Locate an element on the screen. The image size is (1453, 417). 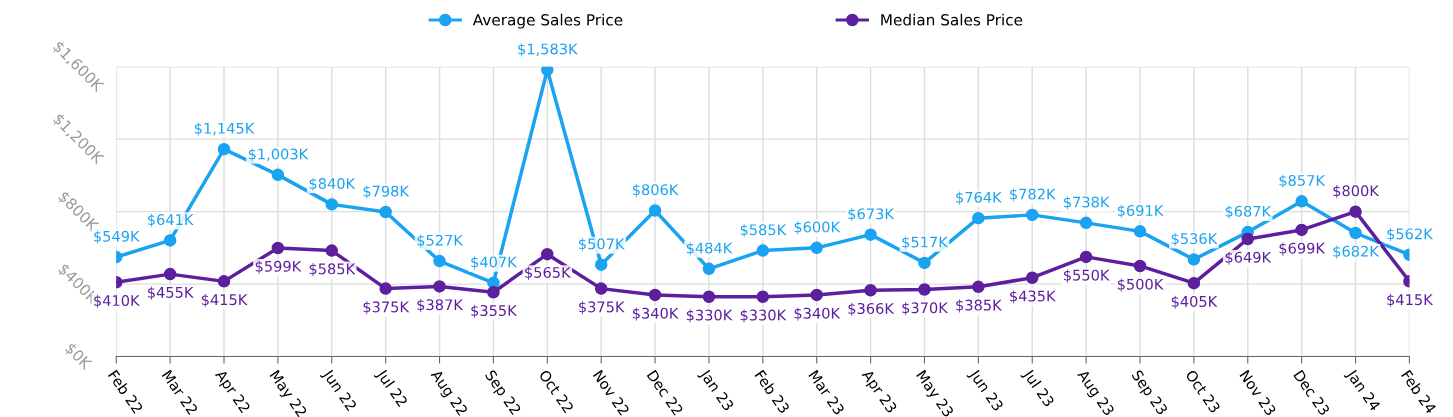
data-label: $500K is located at coordinates (1140, 285).